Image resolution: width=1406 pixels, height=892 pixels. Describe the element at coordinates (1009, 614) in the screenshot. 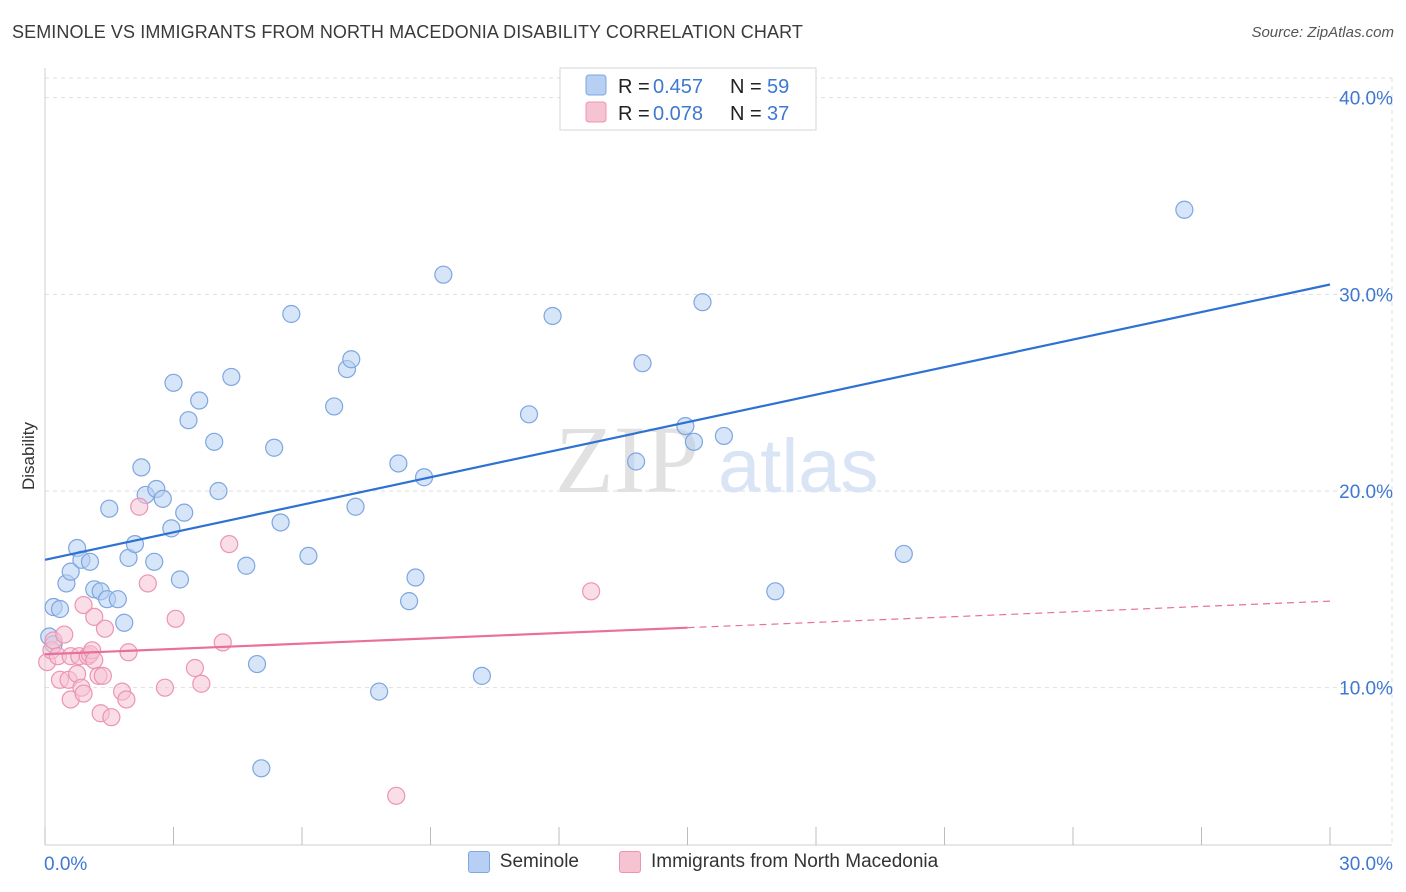

I see `north-macedonia-trend-line-extension` at that location.